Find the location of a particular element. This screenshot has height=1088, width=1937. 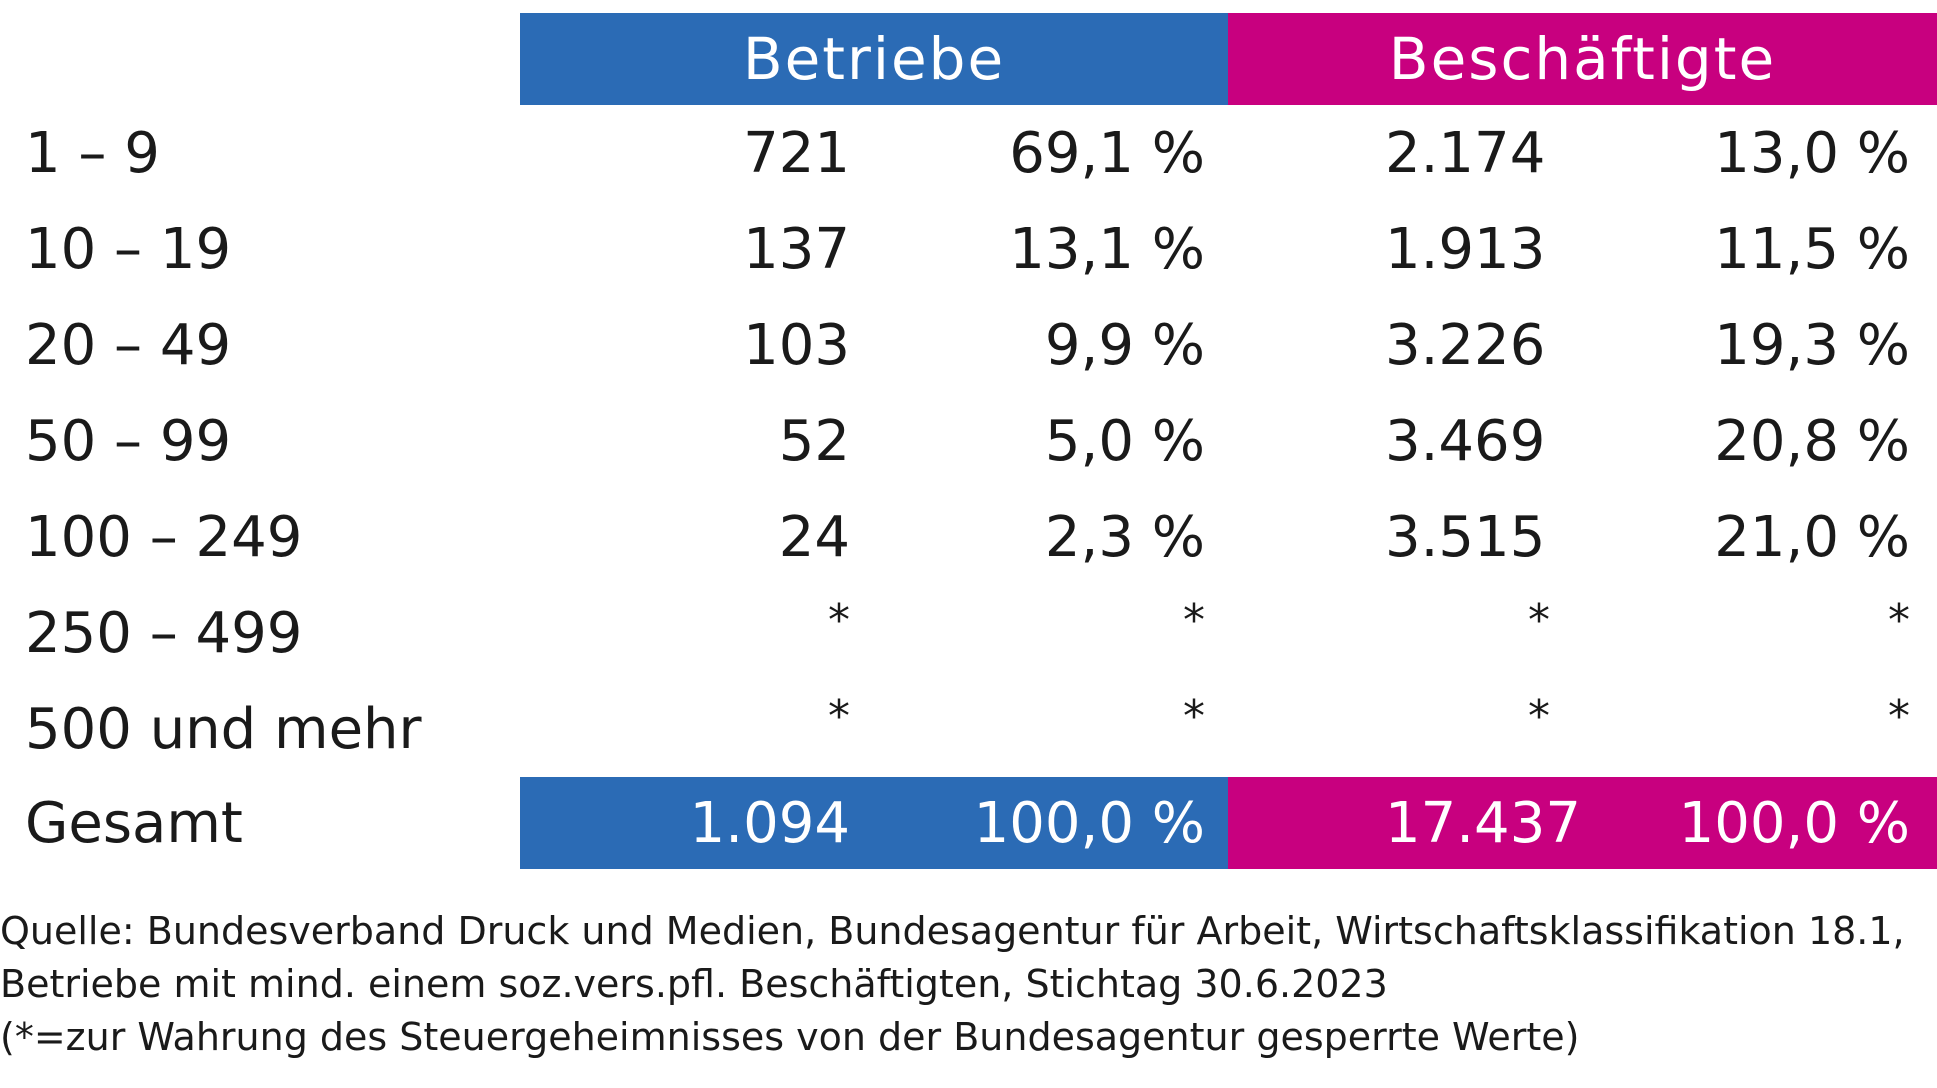

table-total-row: Gesamt 1.094 100,0 % 17.437 100,0 % is located at coordinates (968, 823).